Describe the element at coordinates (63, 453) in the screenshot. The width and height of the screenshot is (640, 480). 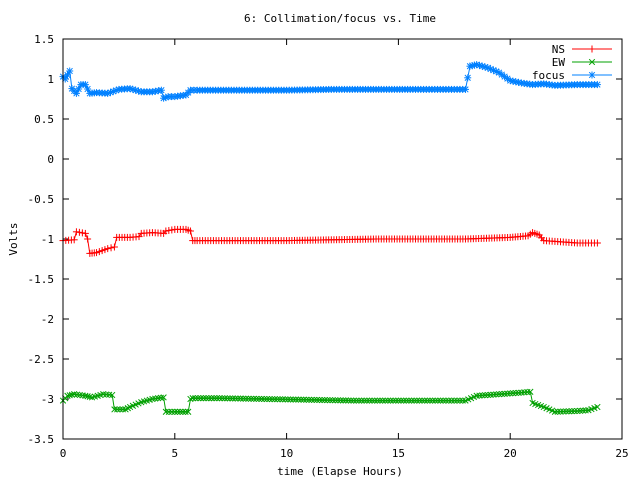
I see `x-tick-label: 0` at that location.